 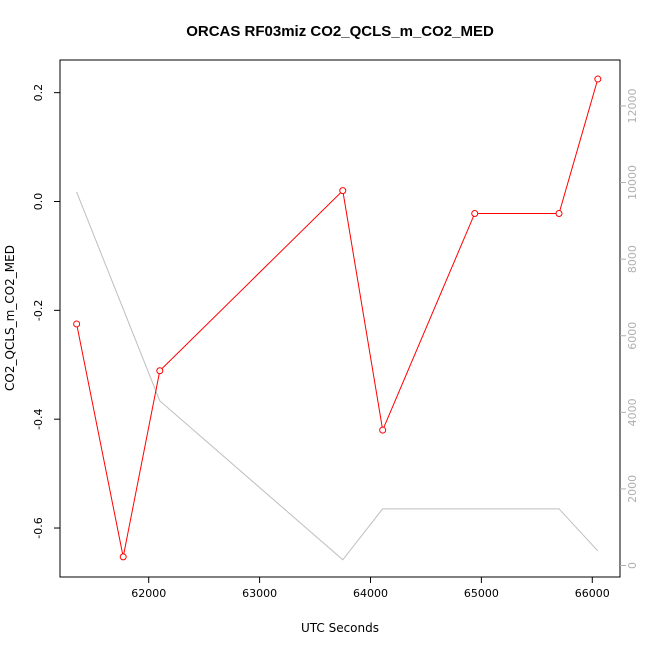 I want to click on x-axis: 62000 63000 64000 65000 66000, so click(x=370, y=588).